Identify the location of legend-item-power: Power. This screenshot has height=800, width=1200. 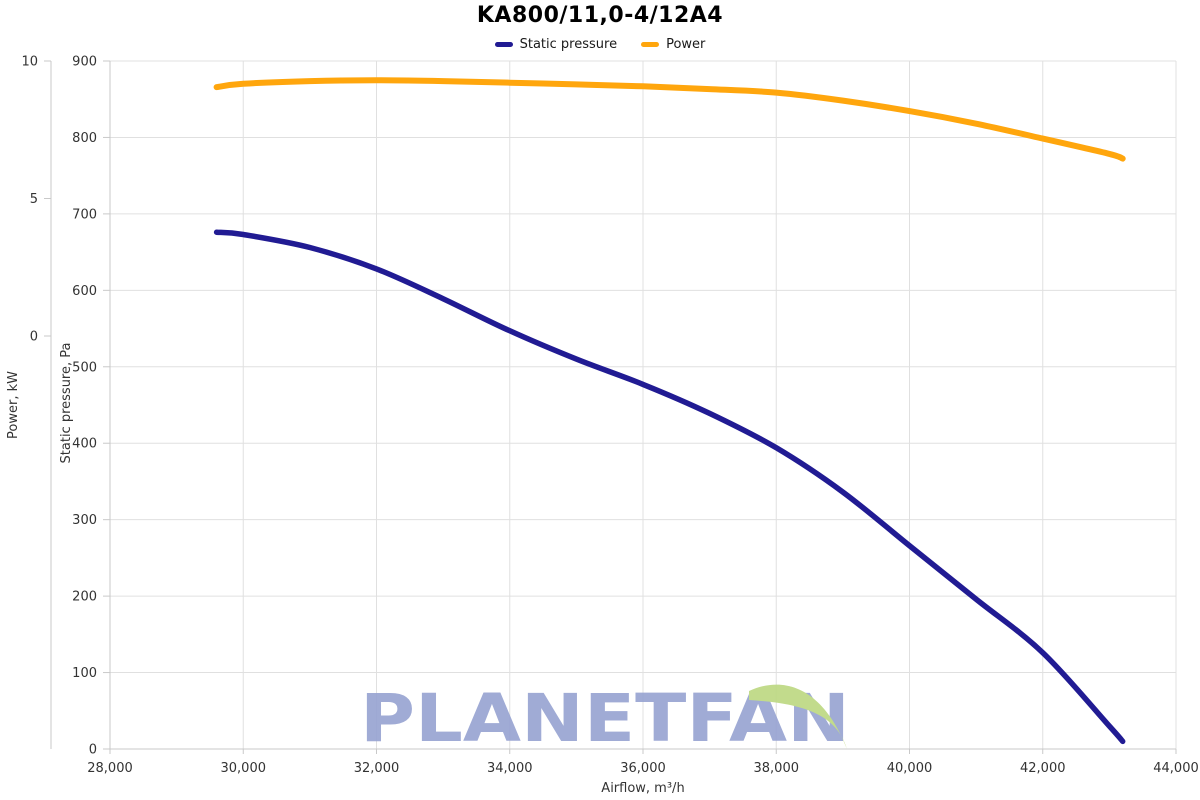
(673, 44).